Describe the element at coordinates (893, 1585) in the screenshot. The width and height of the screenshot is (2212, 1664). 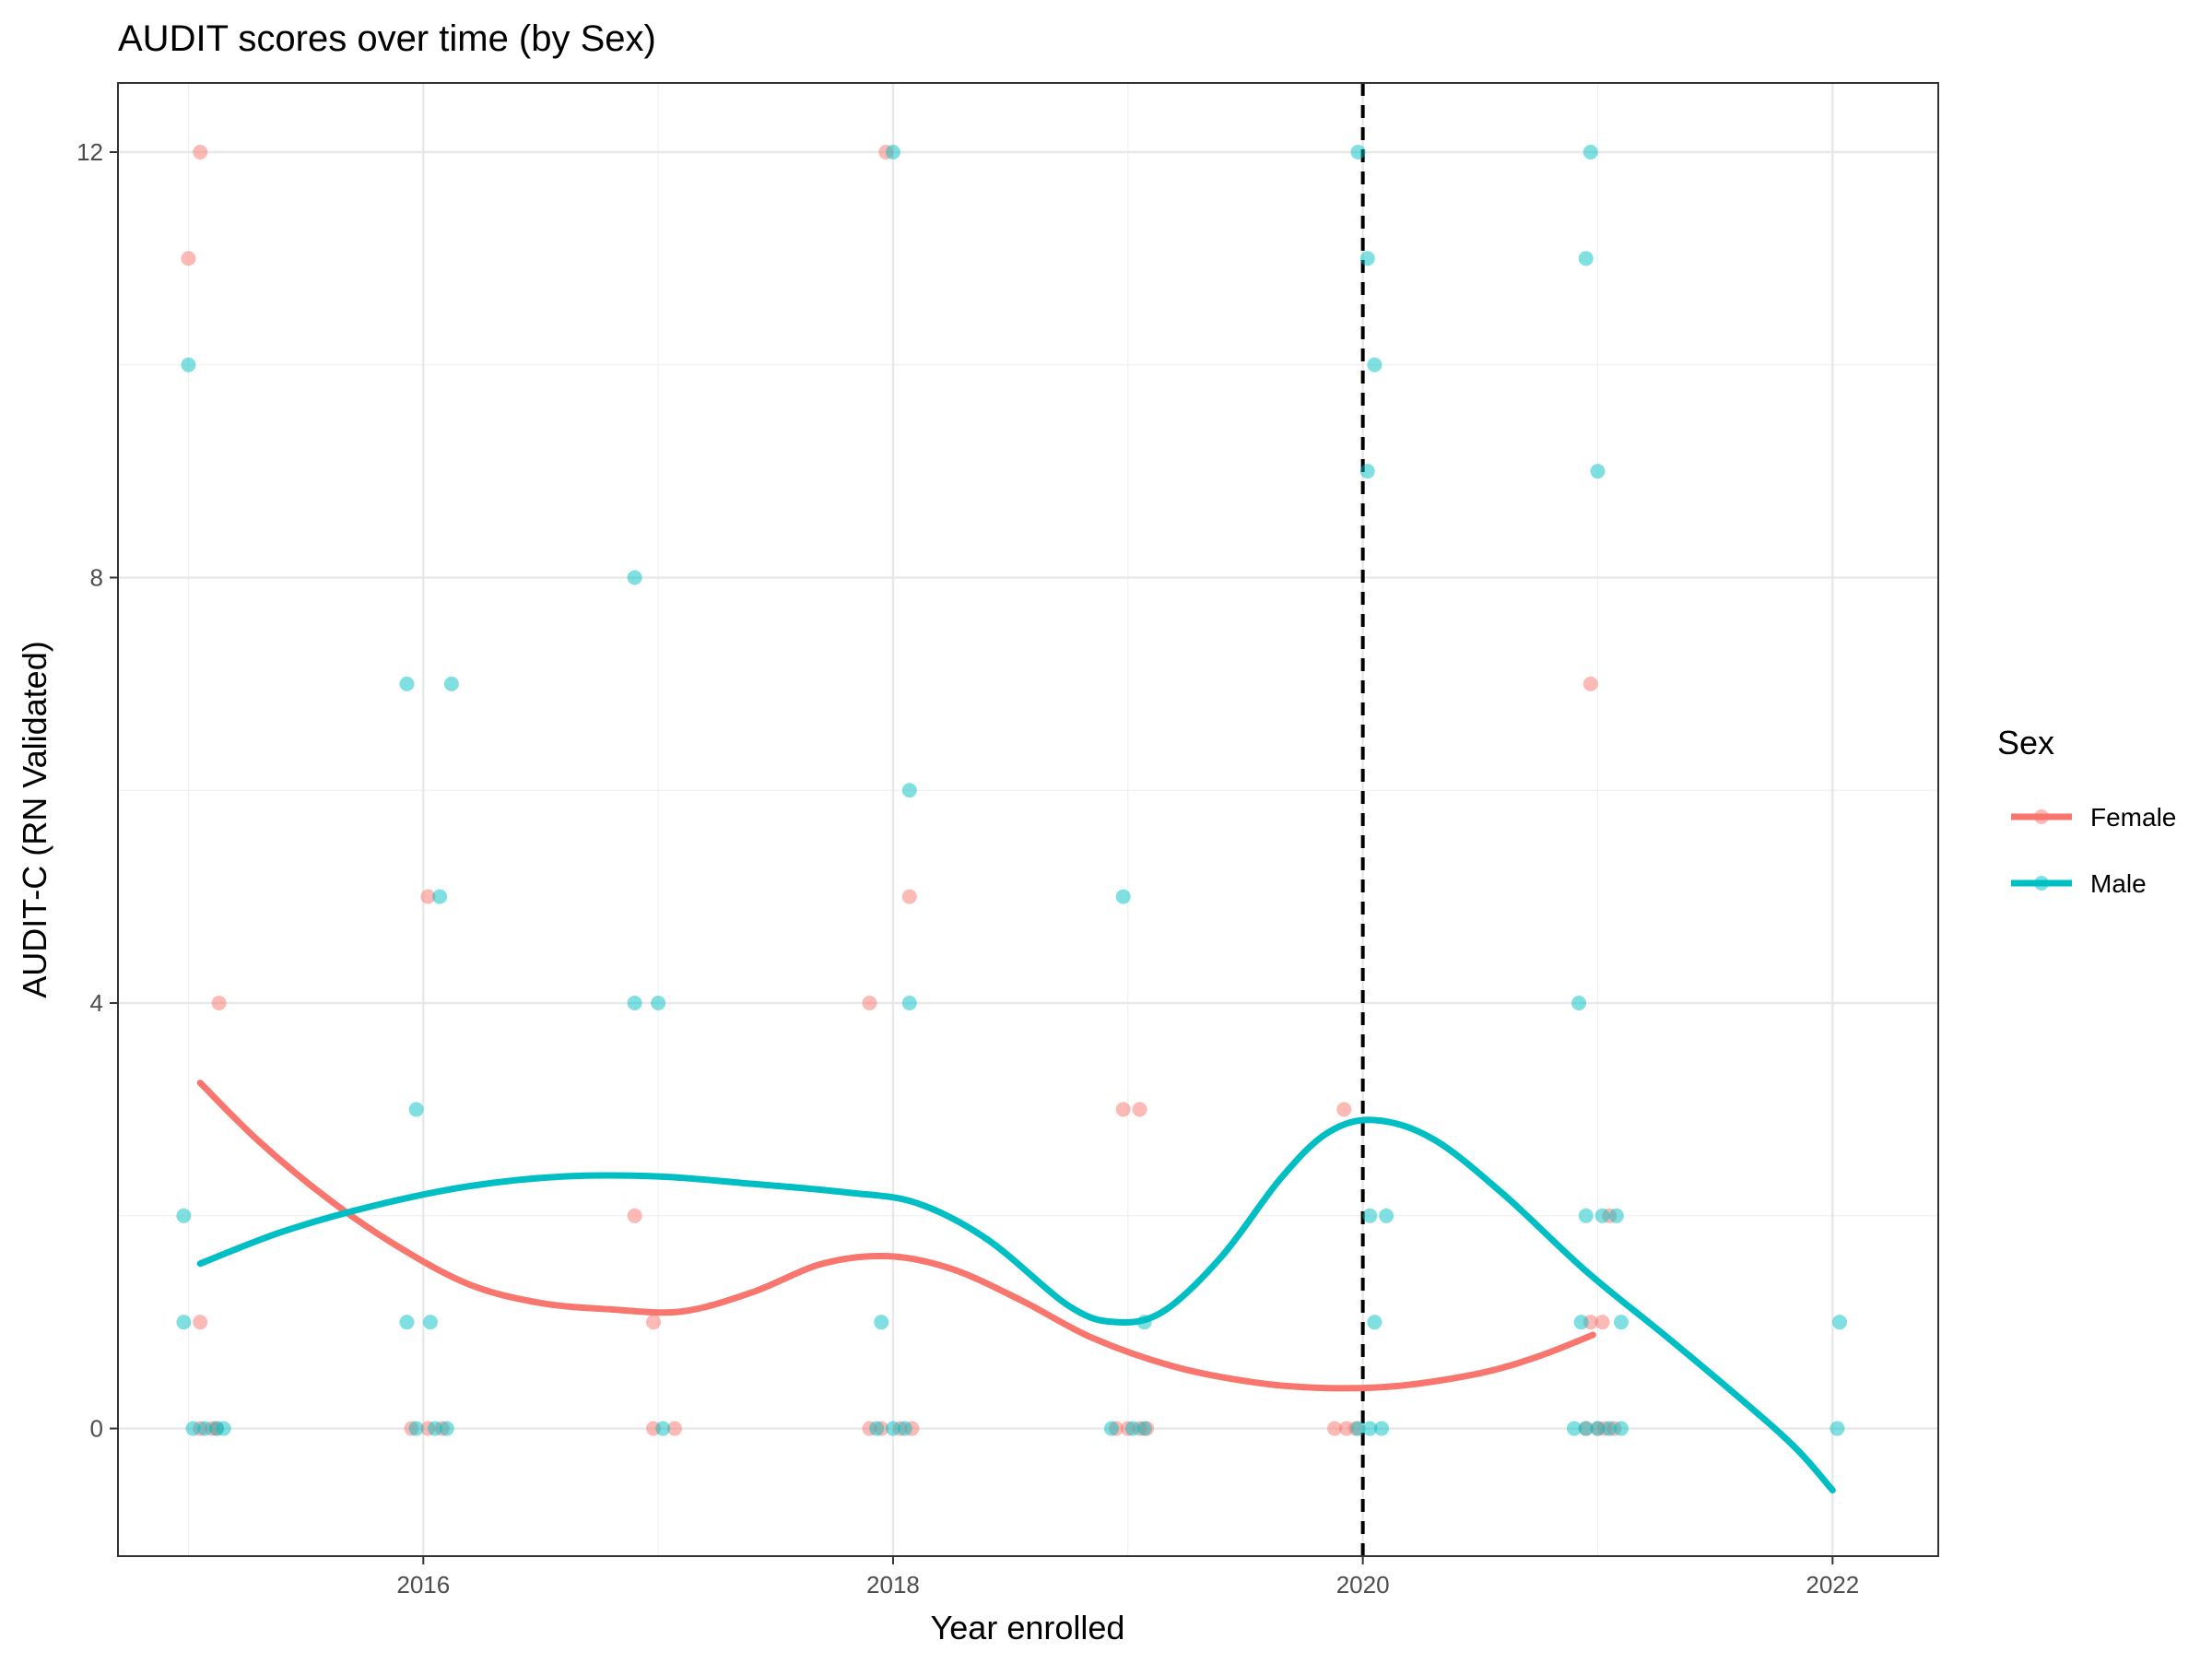
I see `x-tick-label: 2018` at that location.